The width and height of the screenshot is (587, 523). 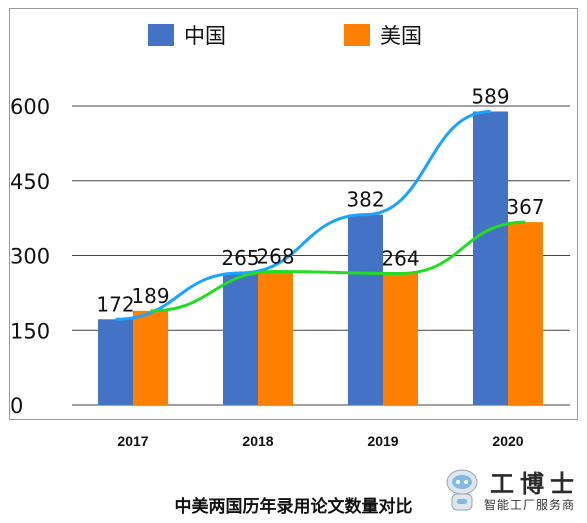 What do you see at coordinates (150, 296) in the screenshot?
I see `data-label: 189` at bounding box center [150, 296].